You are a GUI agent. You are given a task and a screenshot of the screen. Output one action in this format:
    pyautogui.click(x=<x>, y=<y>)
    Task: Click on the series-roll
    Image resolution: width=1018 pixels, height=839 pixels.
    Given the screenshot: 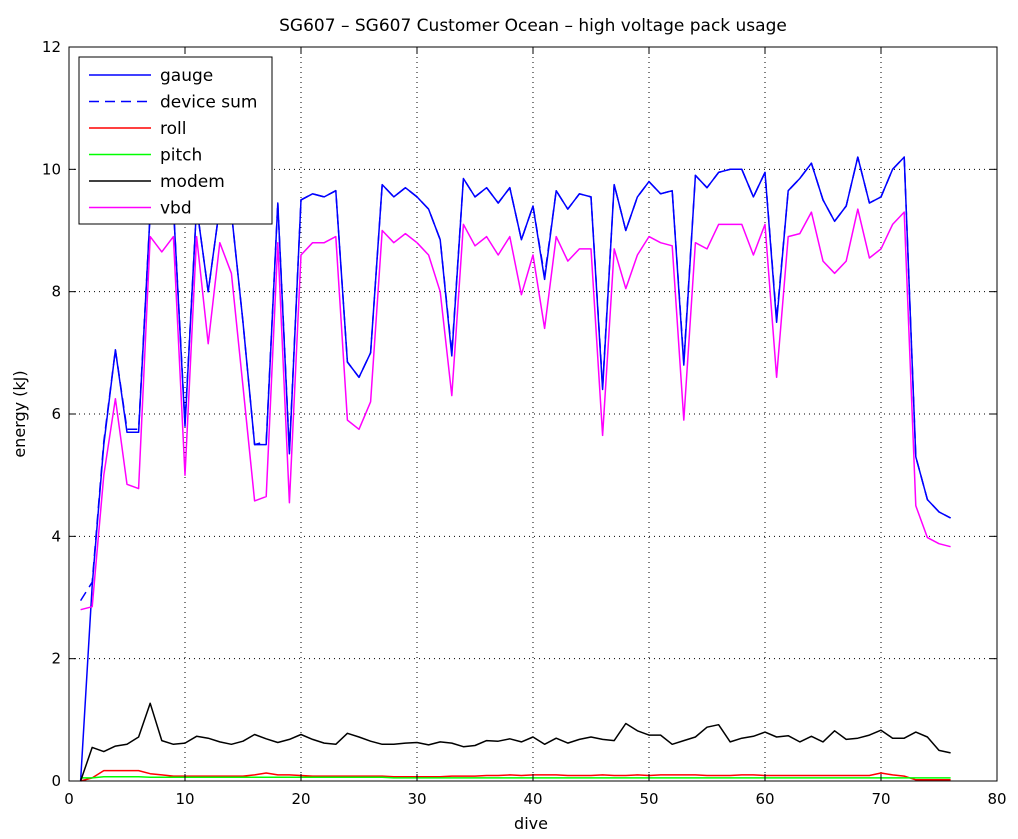 What is the action you would take?
    pyautogui.click(x=515, y=775)
    